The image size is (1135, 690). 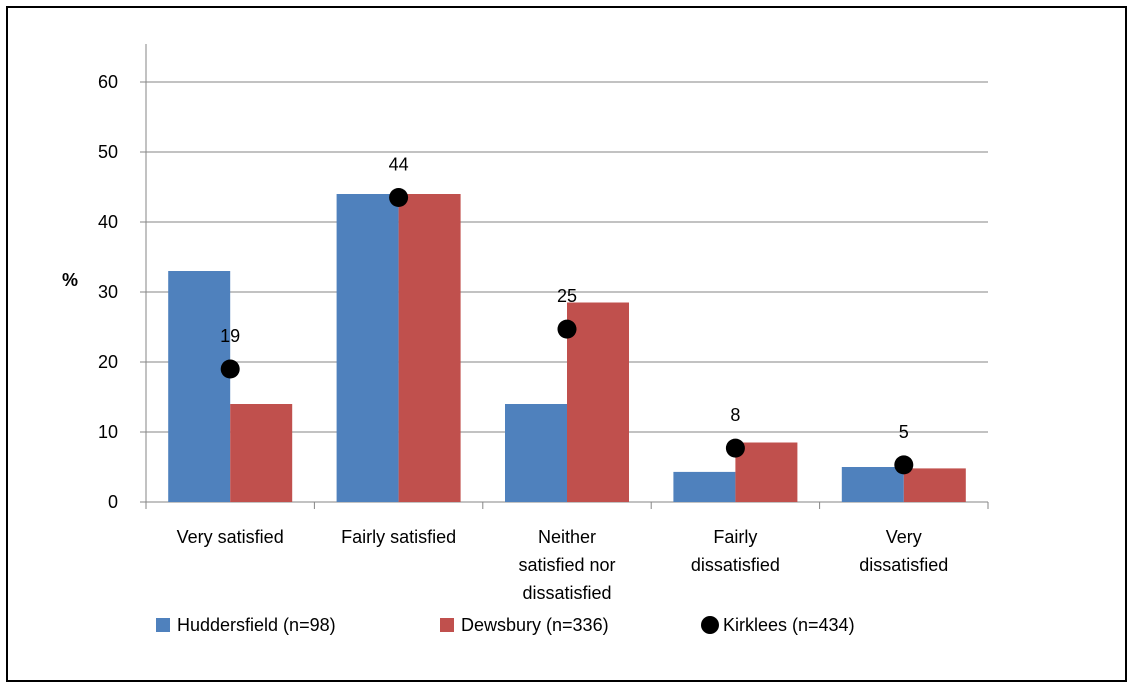 I want to click on kirklees-data-label: 19, so click(x=230, y=336).